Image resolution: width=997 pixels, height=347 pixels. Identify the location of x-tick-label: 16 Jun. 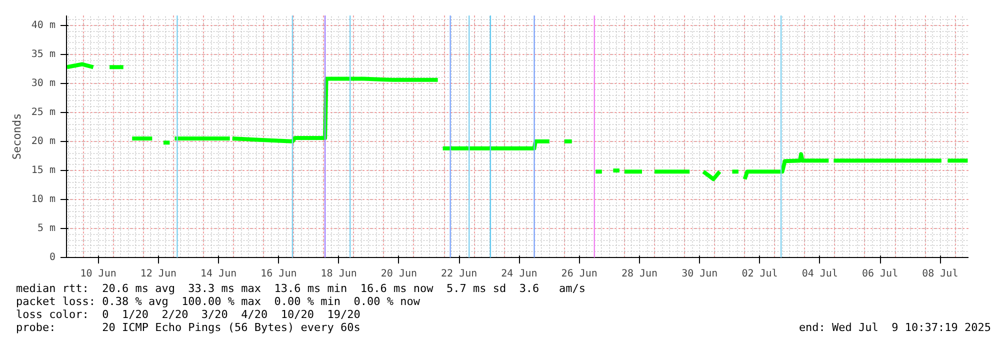
(278, 274).